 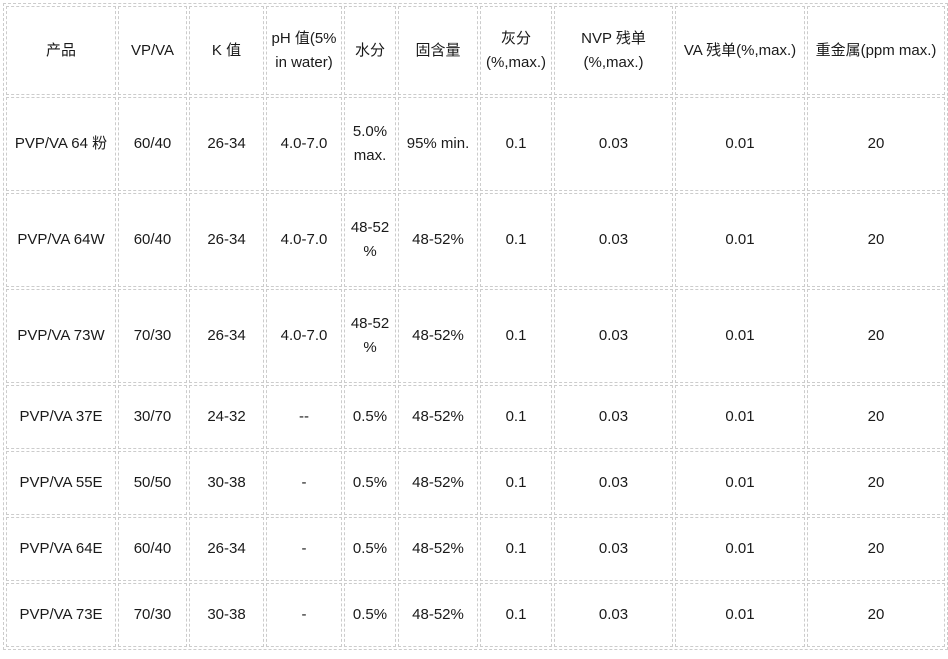 What do you see at coordinates (304, 417) in the screenshot?
I see `cell-ph: --` at bounding box center [304, 417].